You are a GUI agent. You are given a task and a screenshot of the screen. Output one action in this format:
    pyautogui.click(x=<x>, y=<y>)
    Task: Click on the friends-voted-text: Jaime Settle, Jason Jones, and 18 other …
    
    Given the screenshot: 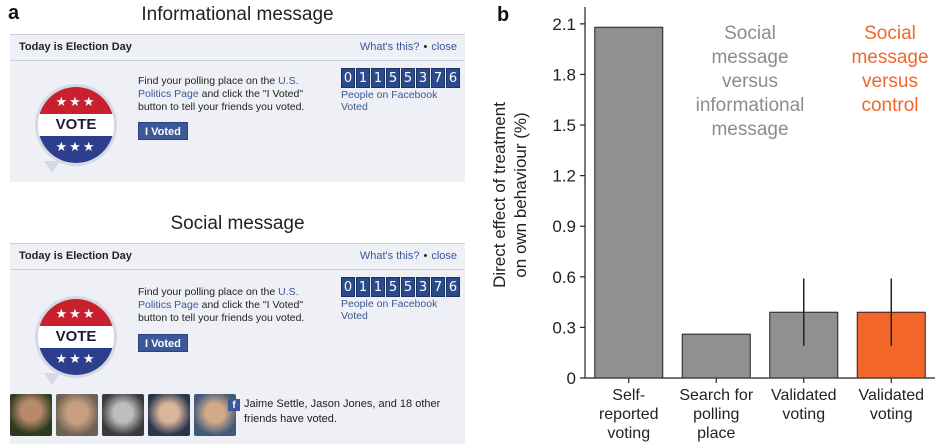 What is the action you would take?
    pyautogui.click(x=342, y=411)
    